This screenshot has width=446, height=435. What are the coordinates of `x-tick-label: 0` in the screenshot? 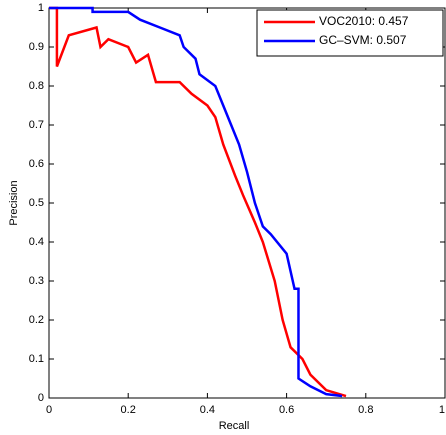 It's located at (49, 410).